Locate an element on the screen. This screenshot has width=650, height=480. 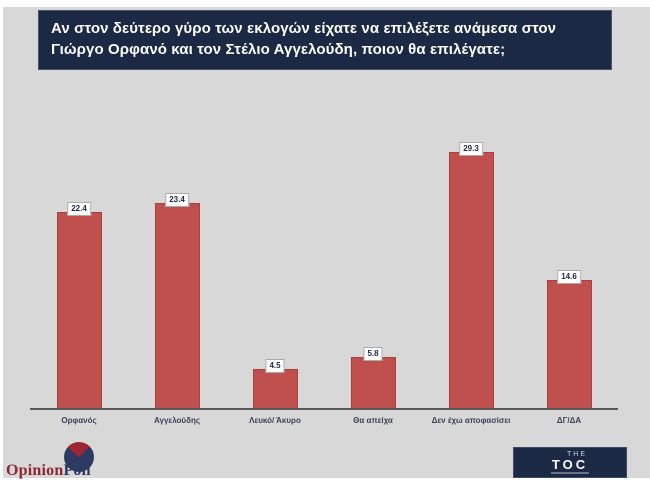
bar-slot: 22.4 is located at coordinates (79, 253).